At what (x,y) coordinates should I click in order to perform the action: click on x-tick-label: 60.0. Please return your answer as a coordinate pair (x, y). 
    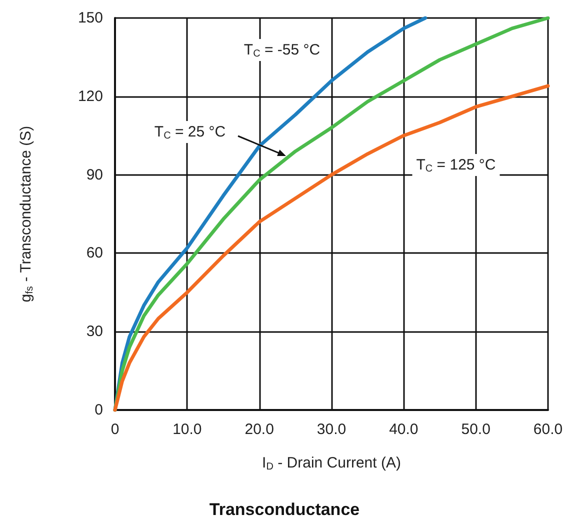
    Looking at the image, I should click on (548, 429).